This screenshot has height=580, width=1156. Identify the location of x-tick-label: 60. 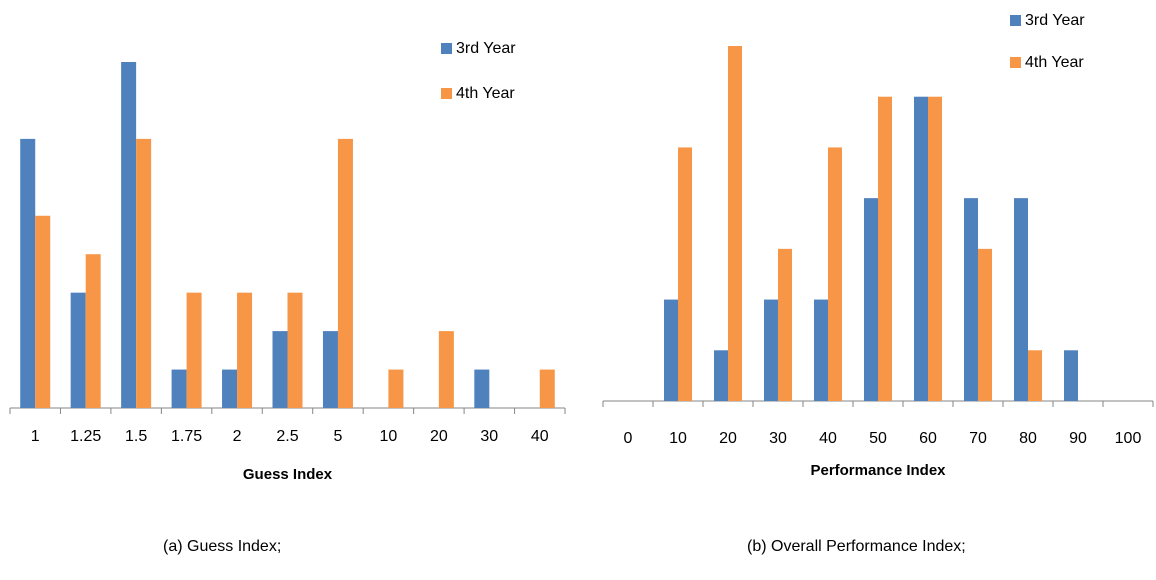
(928, 438).